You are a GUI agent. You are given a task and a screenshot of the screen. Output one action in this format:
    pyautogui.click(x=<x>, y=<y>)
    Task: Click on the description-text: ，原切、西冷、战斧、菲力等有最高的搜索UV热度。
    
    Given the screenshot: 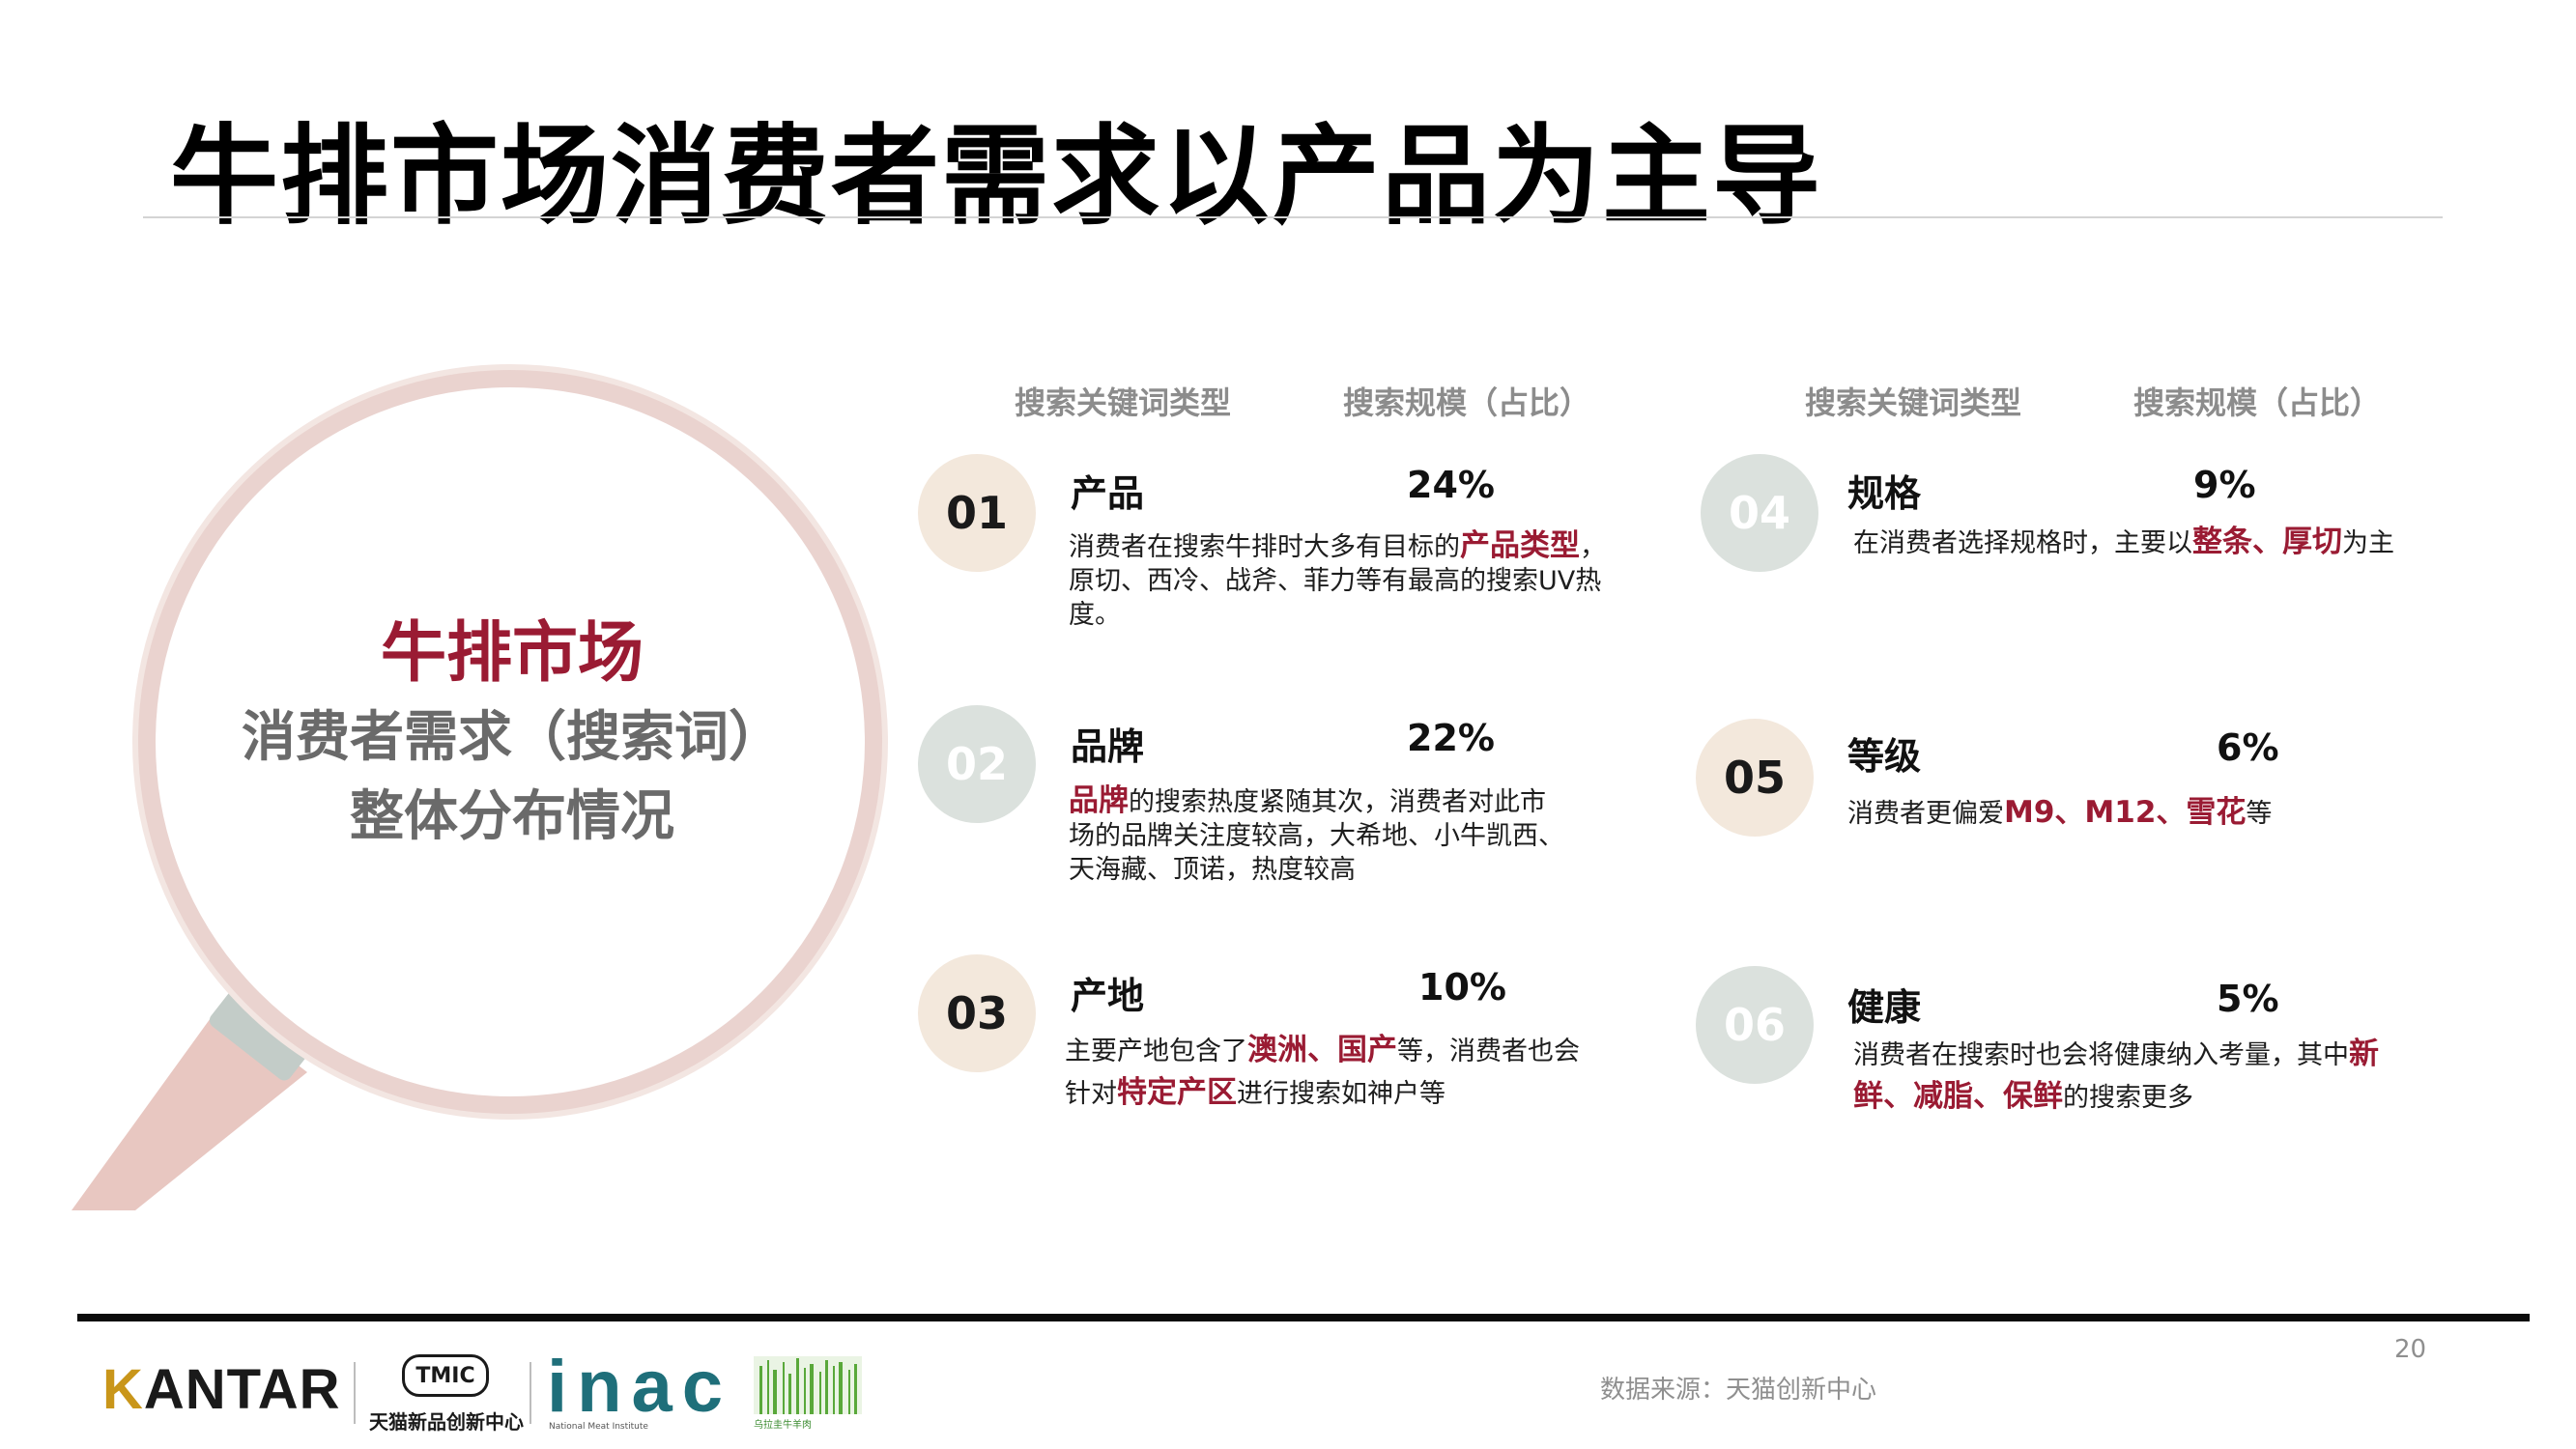 What is the action you would take?
    pyautogui.click(x=1338, y=581)
    